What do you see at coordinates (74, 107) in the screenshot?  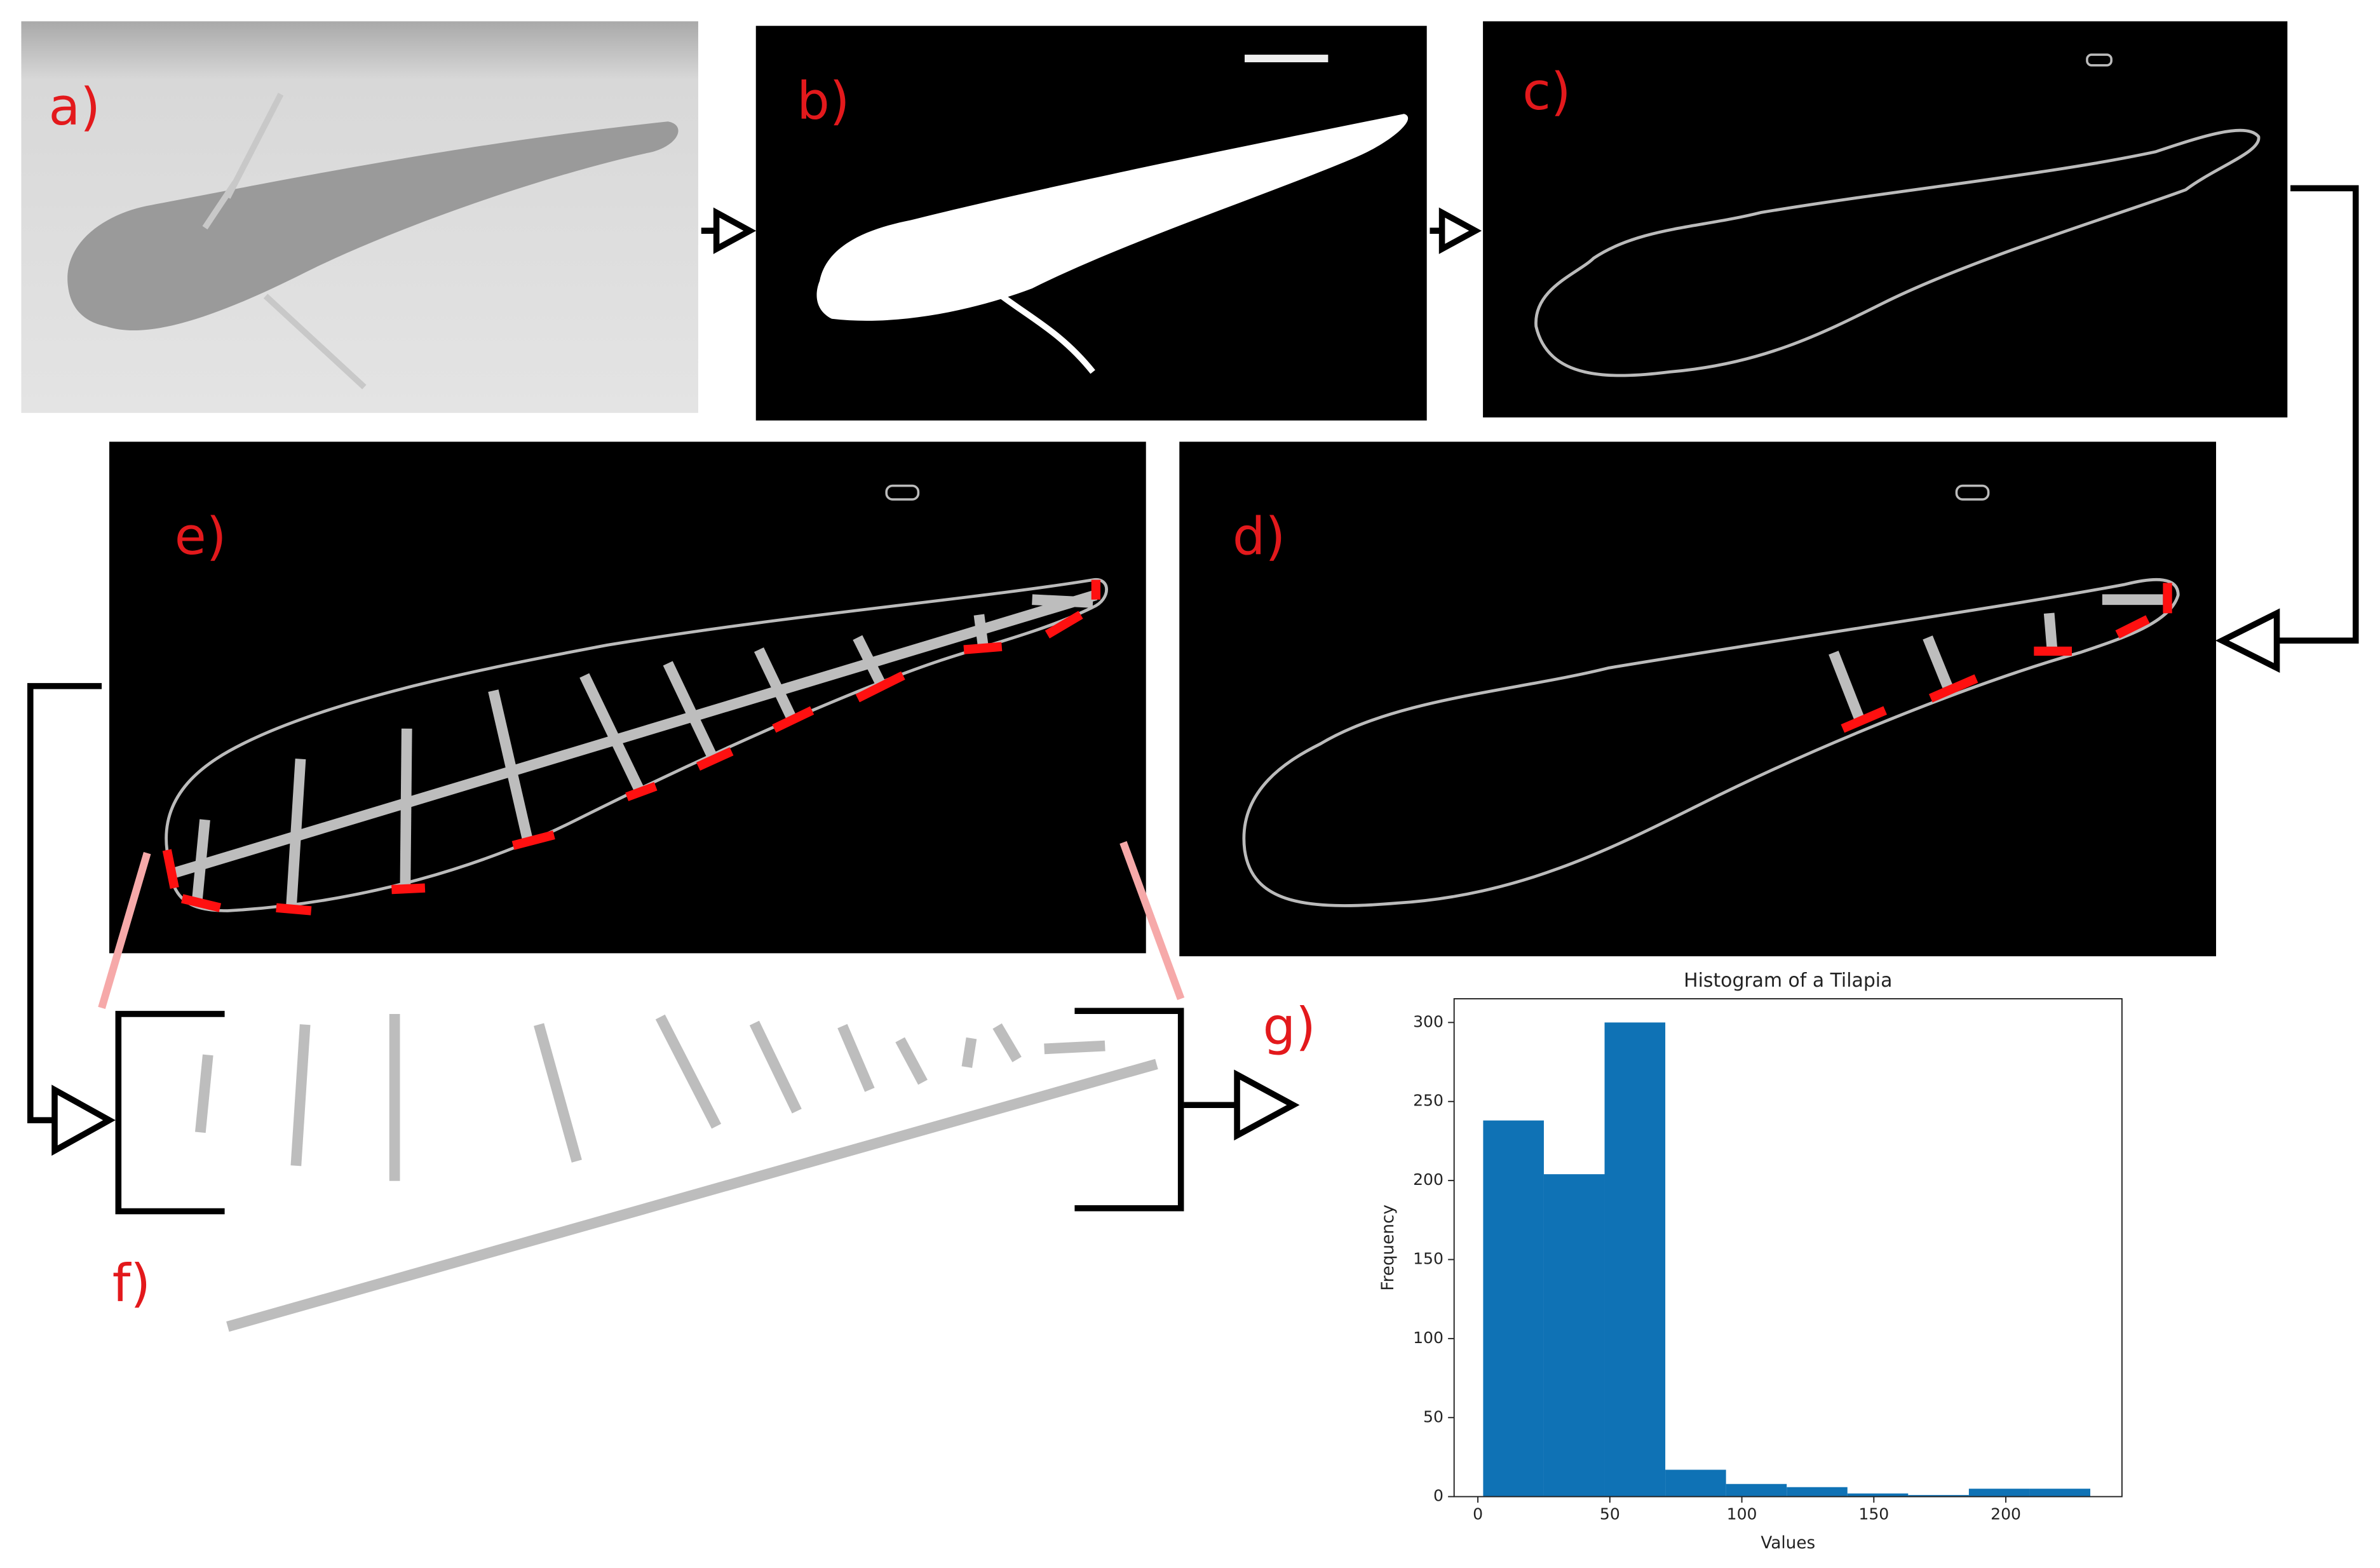 I see `panel-label: a)` at bounding box center [74, 107].